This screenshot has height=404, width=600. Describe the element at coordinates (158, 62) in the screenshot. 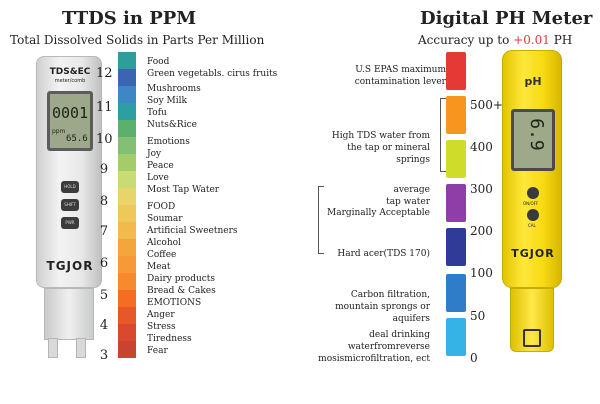

I see `tds-label: Food` at that location.